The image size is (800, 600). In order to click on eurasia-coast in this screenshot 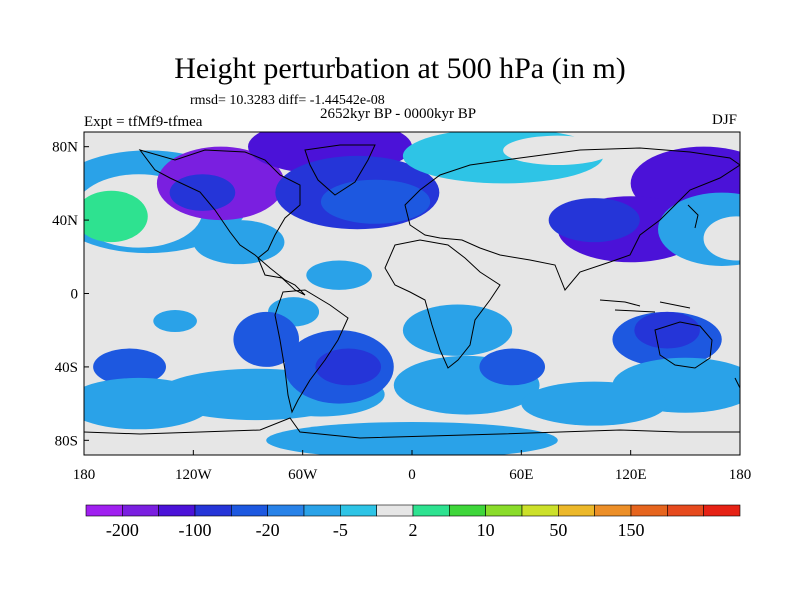, I will do `click(572, 219)`.